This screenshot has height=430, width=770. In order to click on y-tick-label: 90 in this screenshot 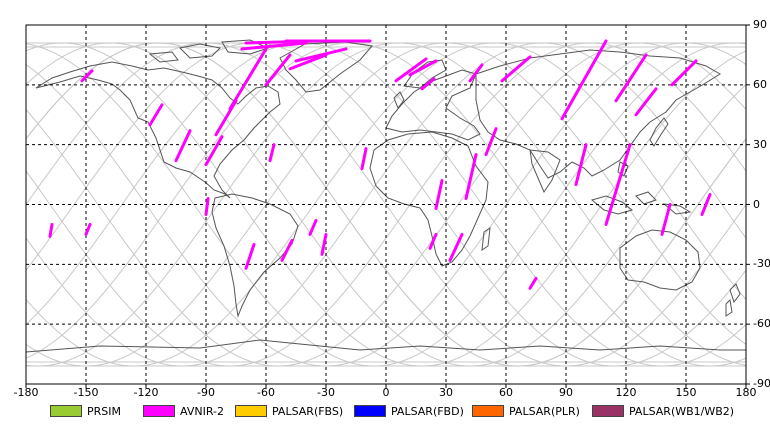, I will do `click(760, 24)`.